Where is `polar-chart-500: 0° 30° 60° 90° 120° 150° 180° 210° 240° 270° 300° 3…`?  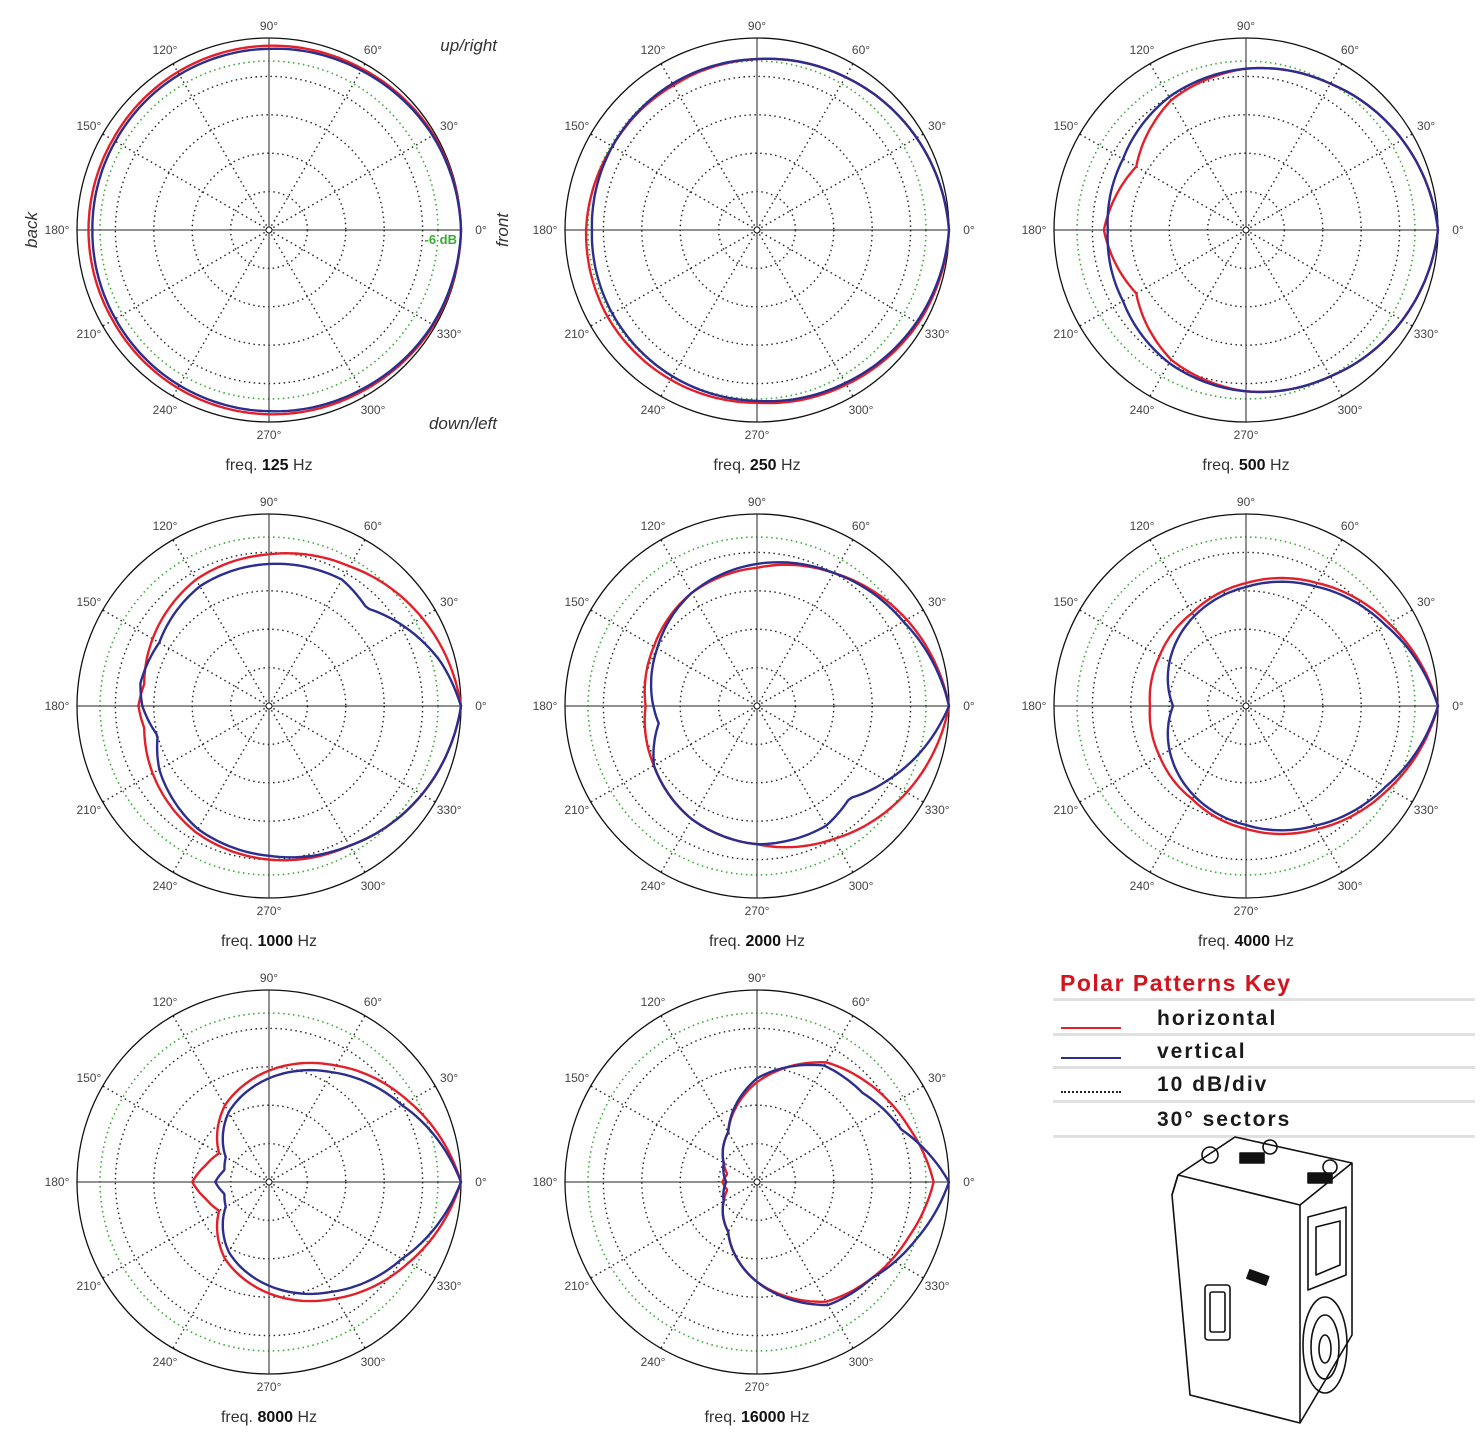
polar-chart-500: 0° 30° 60° 90° 120° 150° 180° 210° 240° 270° 300° 3… is located at coordinates (1243, 246).